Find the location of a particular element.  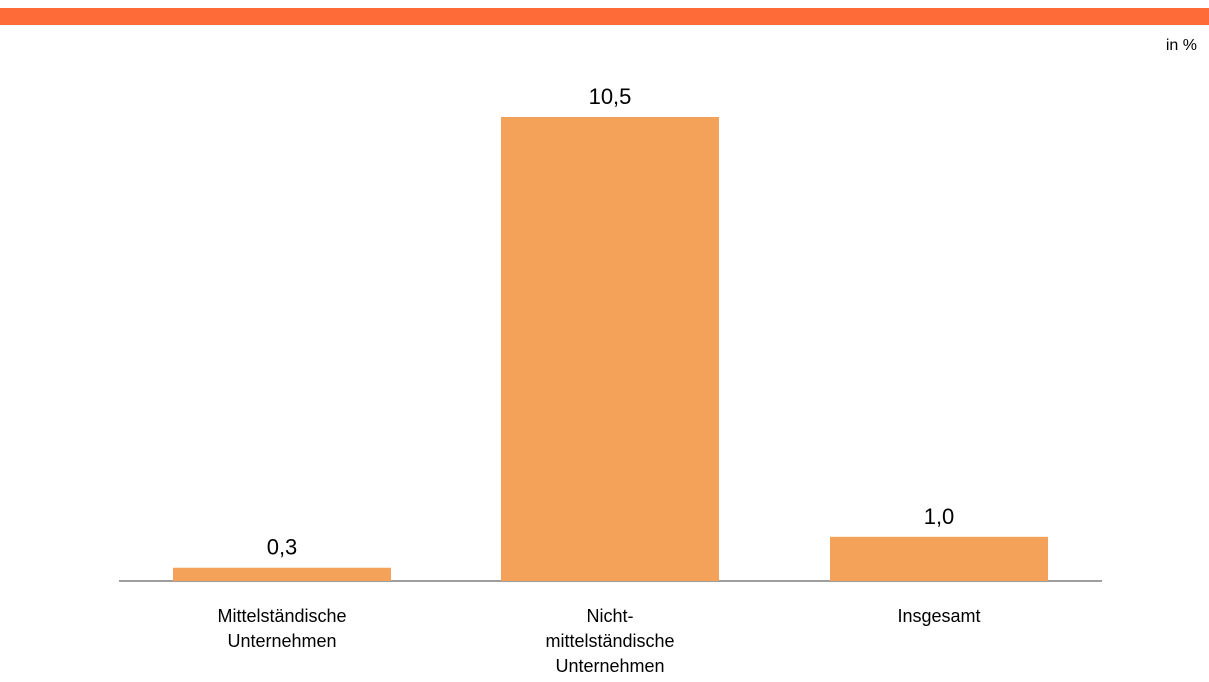

category-label-line: Insgesamt is located at coordinates (938, 616).